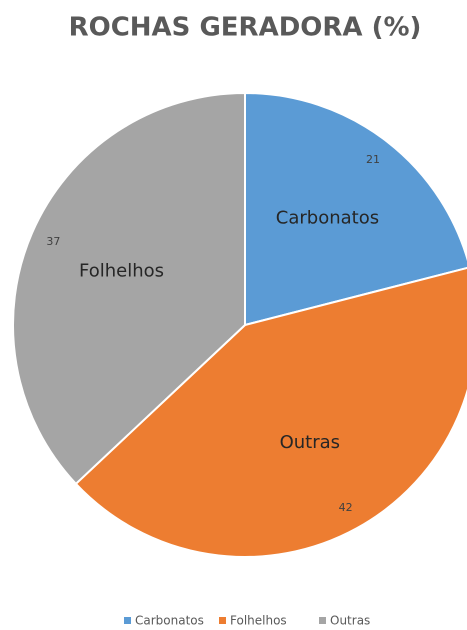 The width and height of the screenshot is (467, 630). What do you see at coordinates (169, 621) in the screenshot?
I see `legend-label: Carbonatos` at bounding box center [169, 621].